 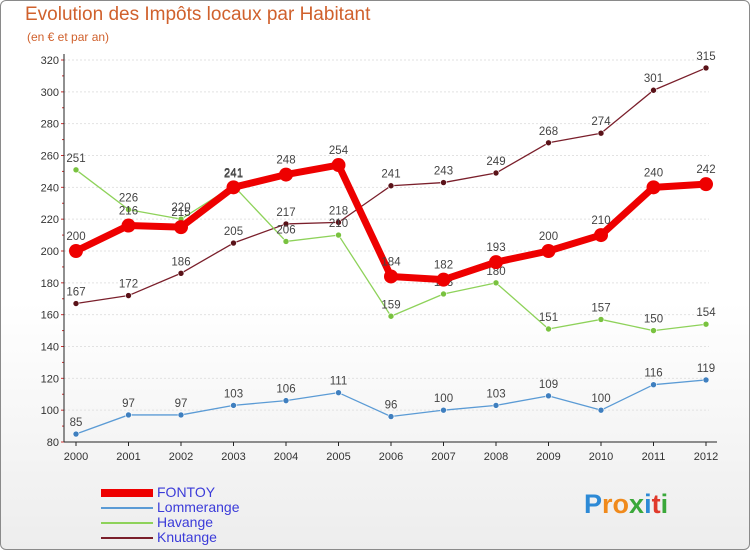 What do you see at coordinates (654, 457) in the screenshot?
I see `x-tick-label: 2011` at bounding box center [654, 457].